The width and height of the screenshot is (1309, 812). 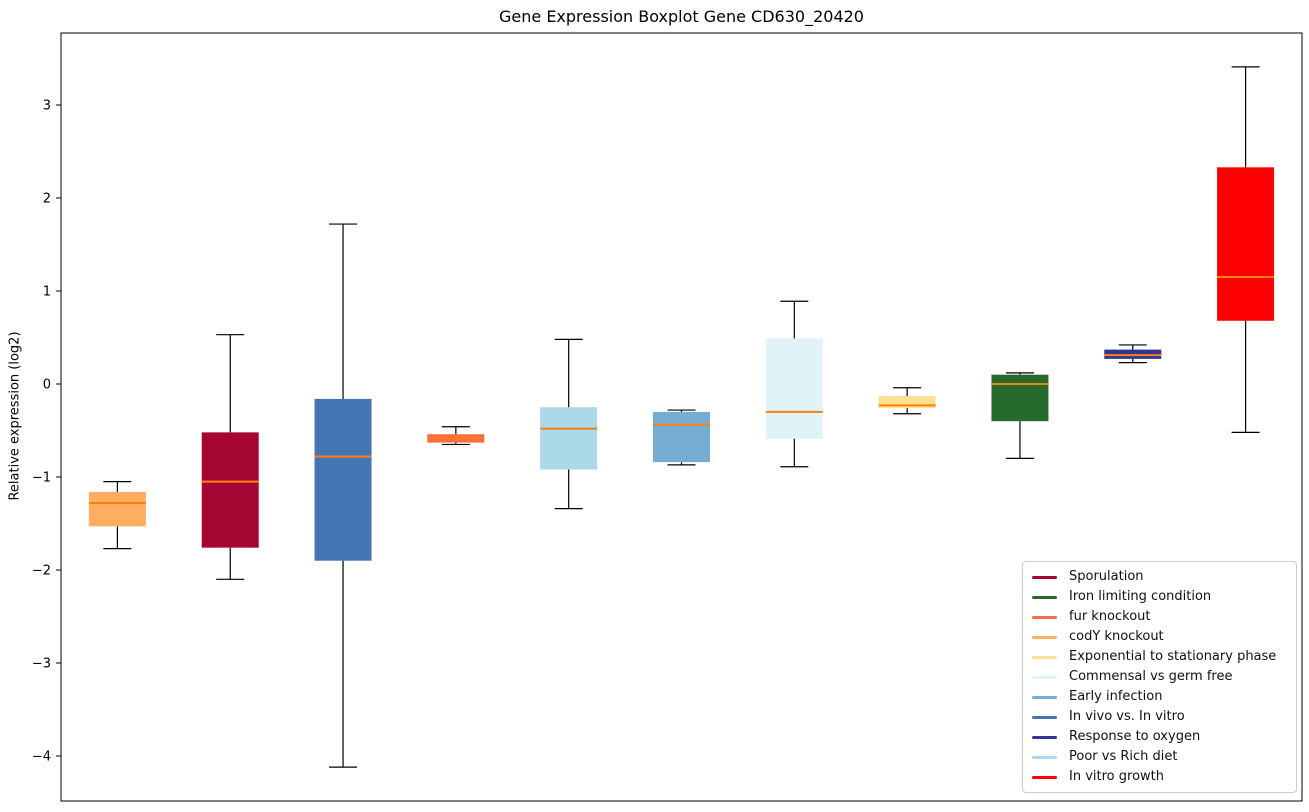 I want to click on y-tick-label: −3, so click(x=41, y=664).